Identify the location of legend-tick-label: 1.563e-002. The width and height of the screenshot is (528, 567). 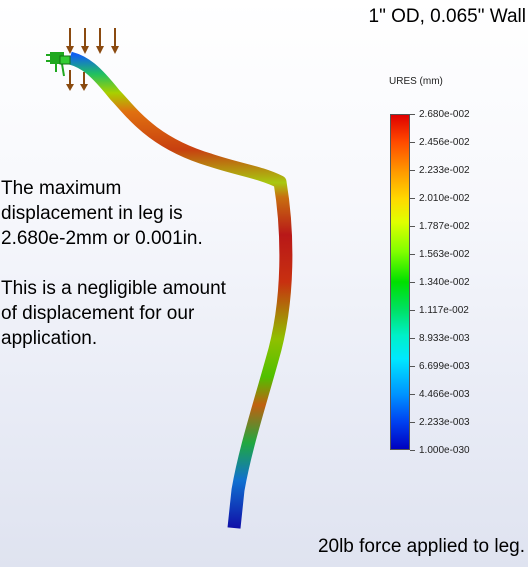
(440, 255).